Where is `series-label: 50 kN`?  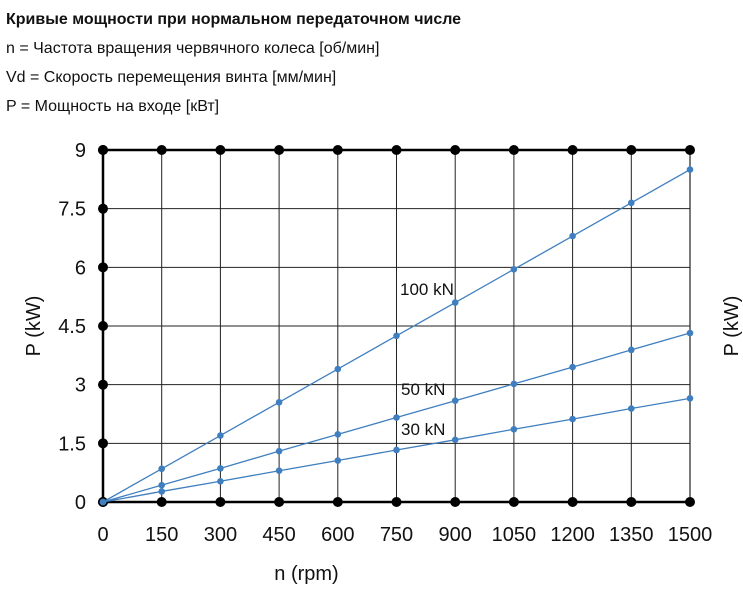 series-label: 50 kN is located at coordinates (423, 389).